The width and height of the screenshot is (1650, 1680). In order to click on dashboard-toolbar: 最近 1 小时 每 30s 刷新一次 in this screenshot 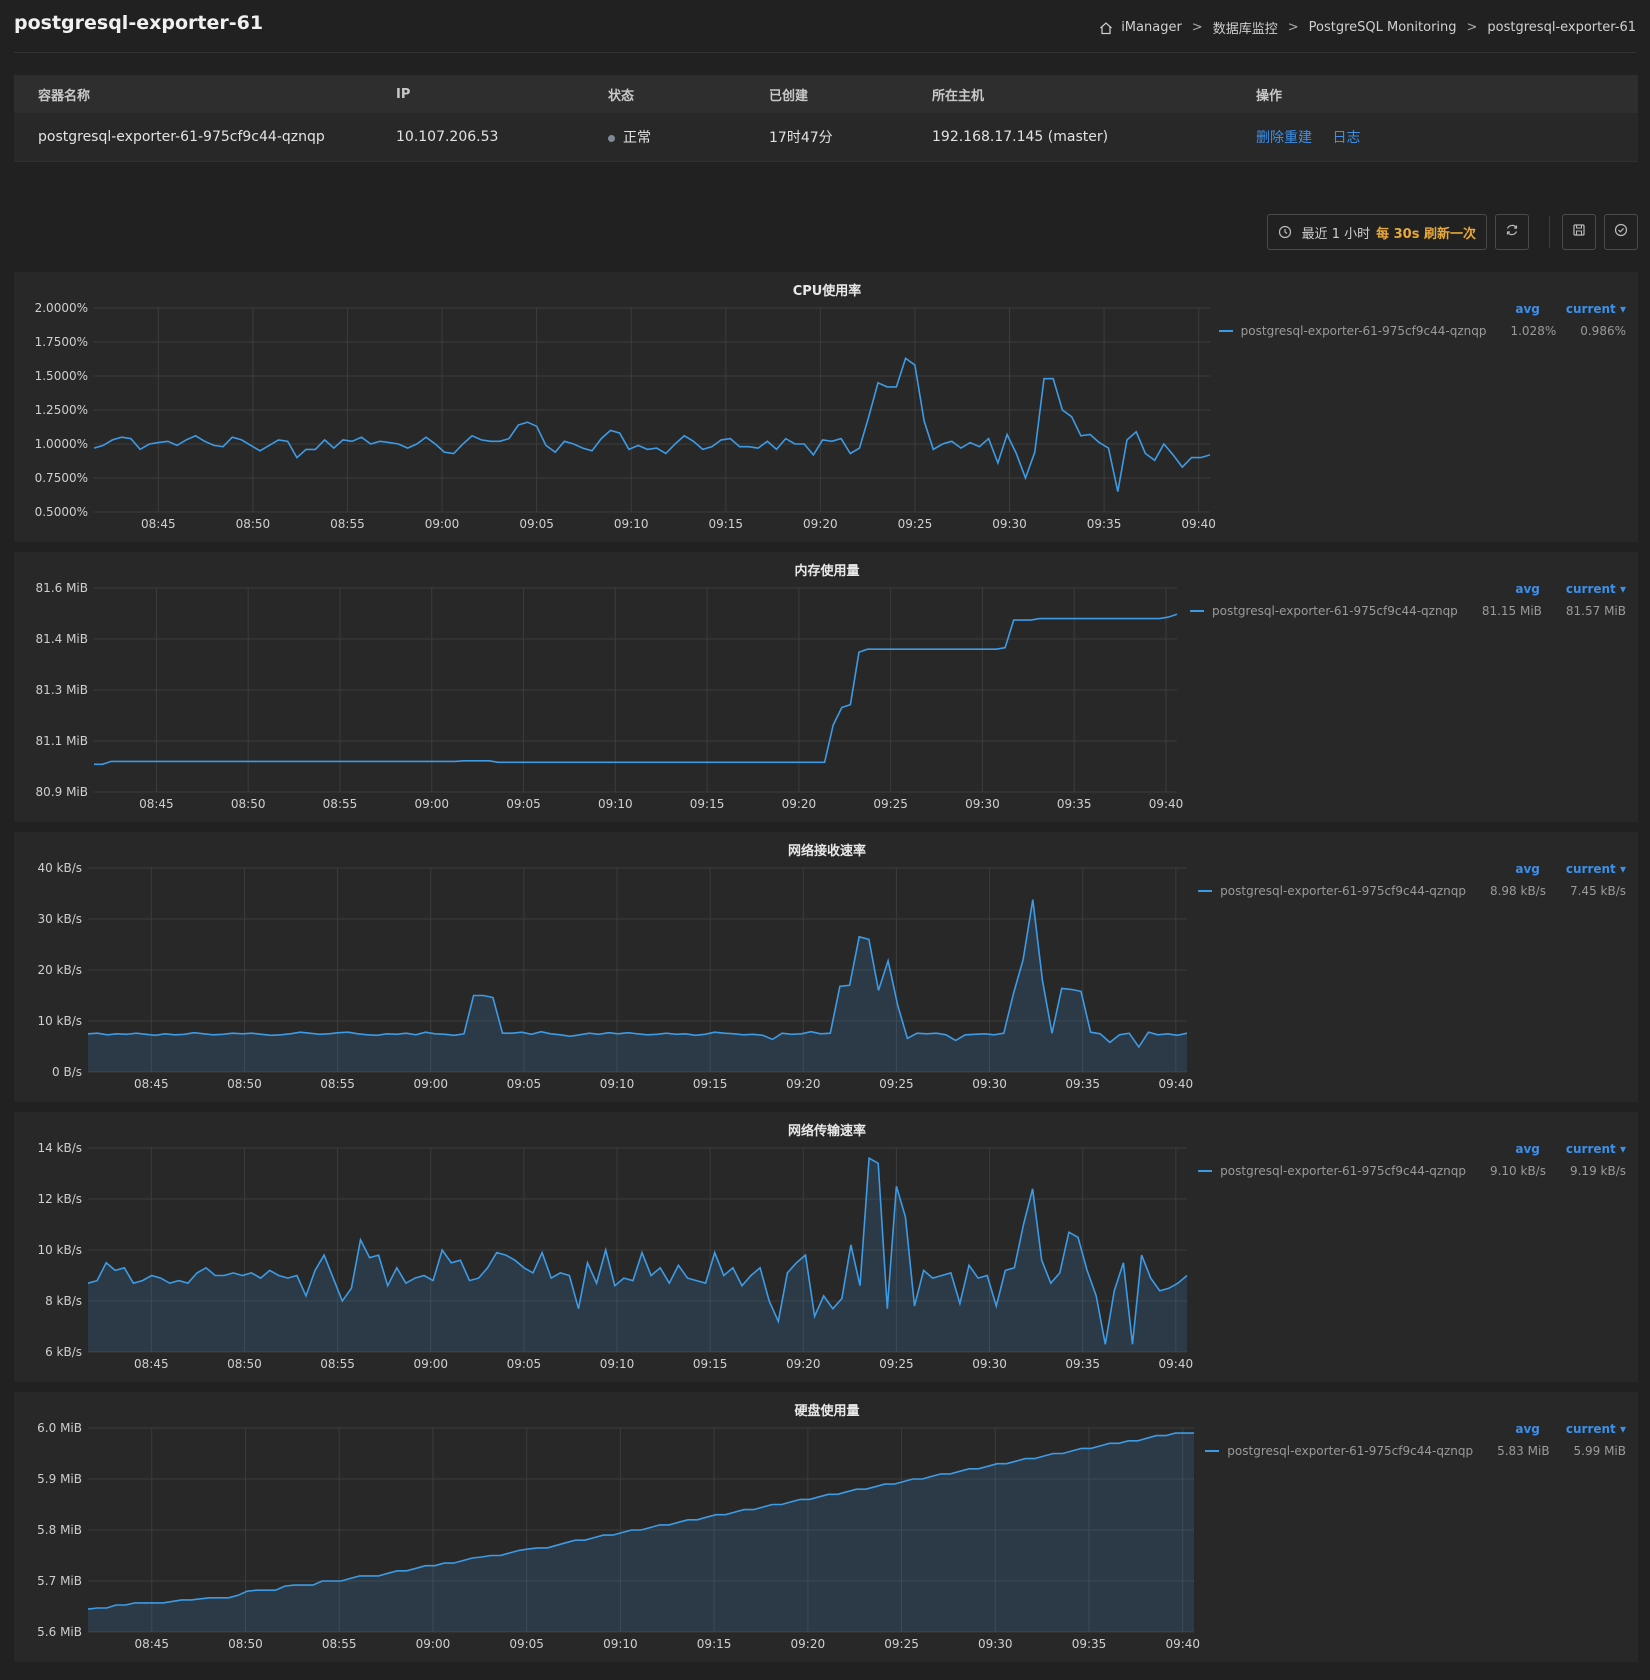, I will do `click(1452, 232)`.